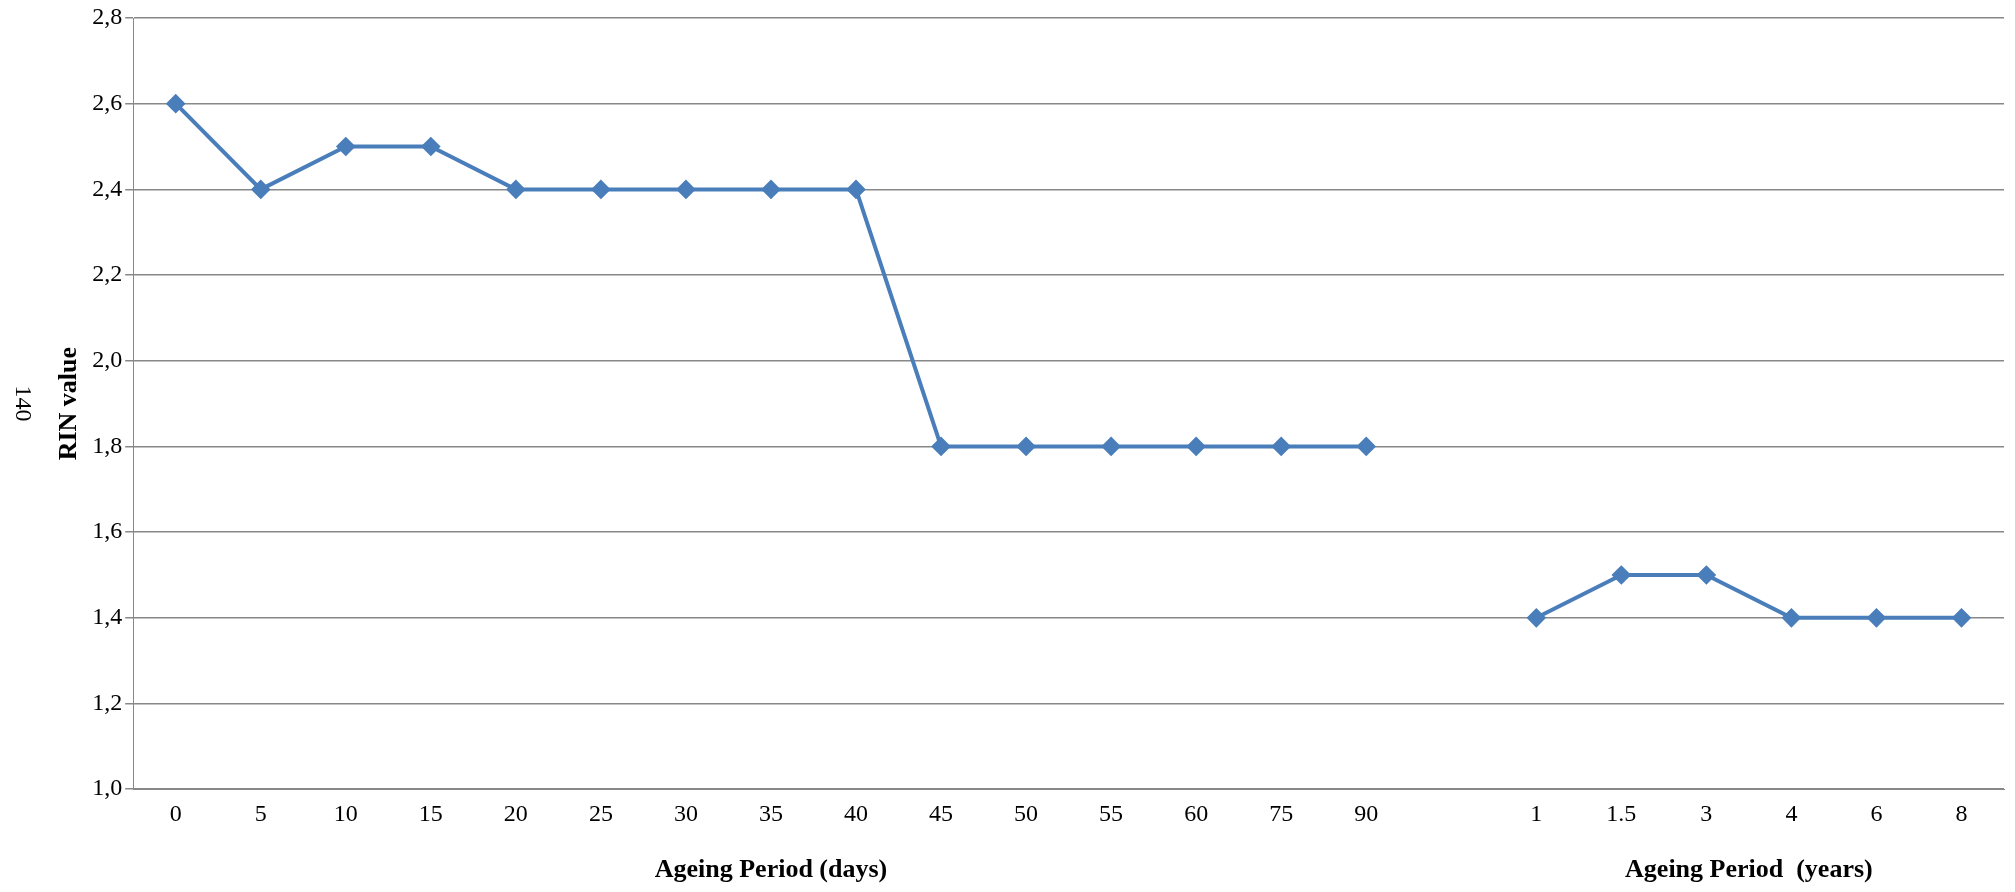 This screenshot has height=892, width=2015. I want to click on x-tick-label: 30, so click(685, 812).